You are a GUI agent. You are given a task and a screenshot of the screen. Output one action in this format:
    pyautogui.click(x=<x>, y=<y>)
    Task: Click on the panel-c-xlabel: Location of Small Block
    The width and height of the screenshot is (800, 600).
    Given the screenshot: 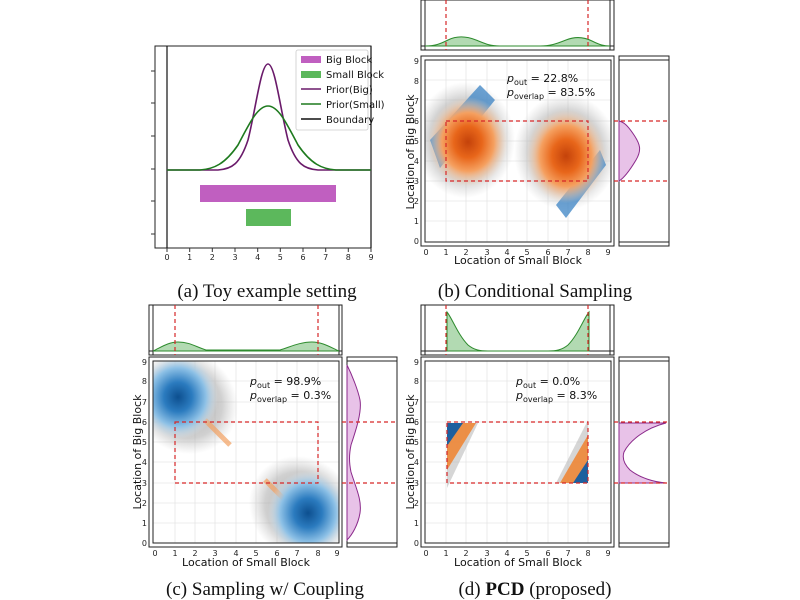 What is the action you would take?
    pyautogui.click(x=246, y=562)
    